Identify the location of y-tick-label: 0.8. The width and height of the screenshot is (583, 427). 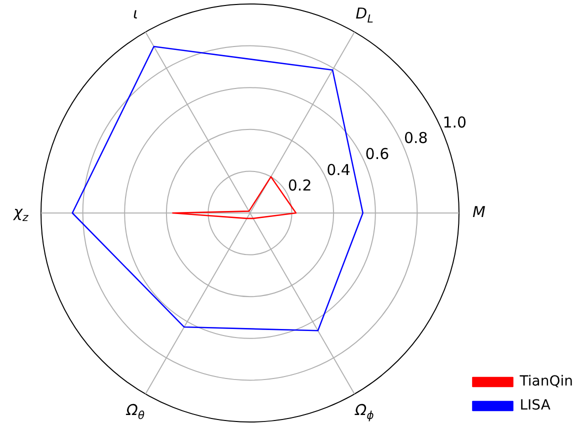
(416, 138).